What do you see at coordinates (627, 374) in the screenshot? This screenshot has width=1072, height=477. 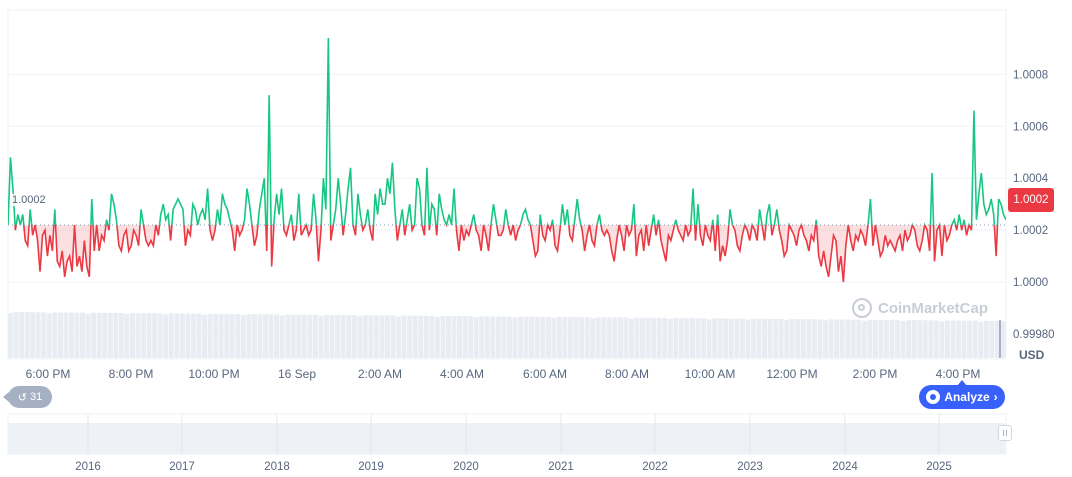 I see `x-tick-label: 8:00 AM` at bounding box center [627, 374].